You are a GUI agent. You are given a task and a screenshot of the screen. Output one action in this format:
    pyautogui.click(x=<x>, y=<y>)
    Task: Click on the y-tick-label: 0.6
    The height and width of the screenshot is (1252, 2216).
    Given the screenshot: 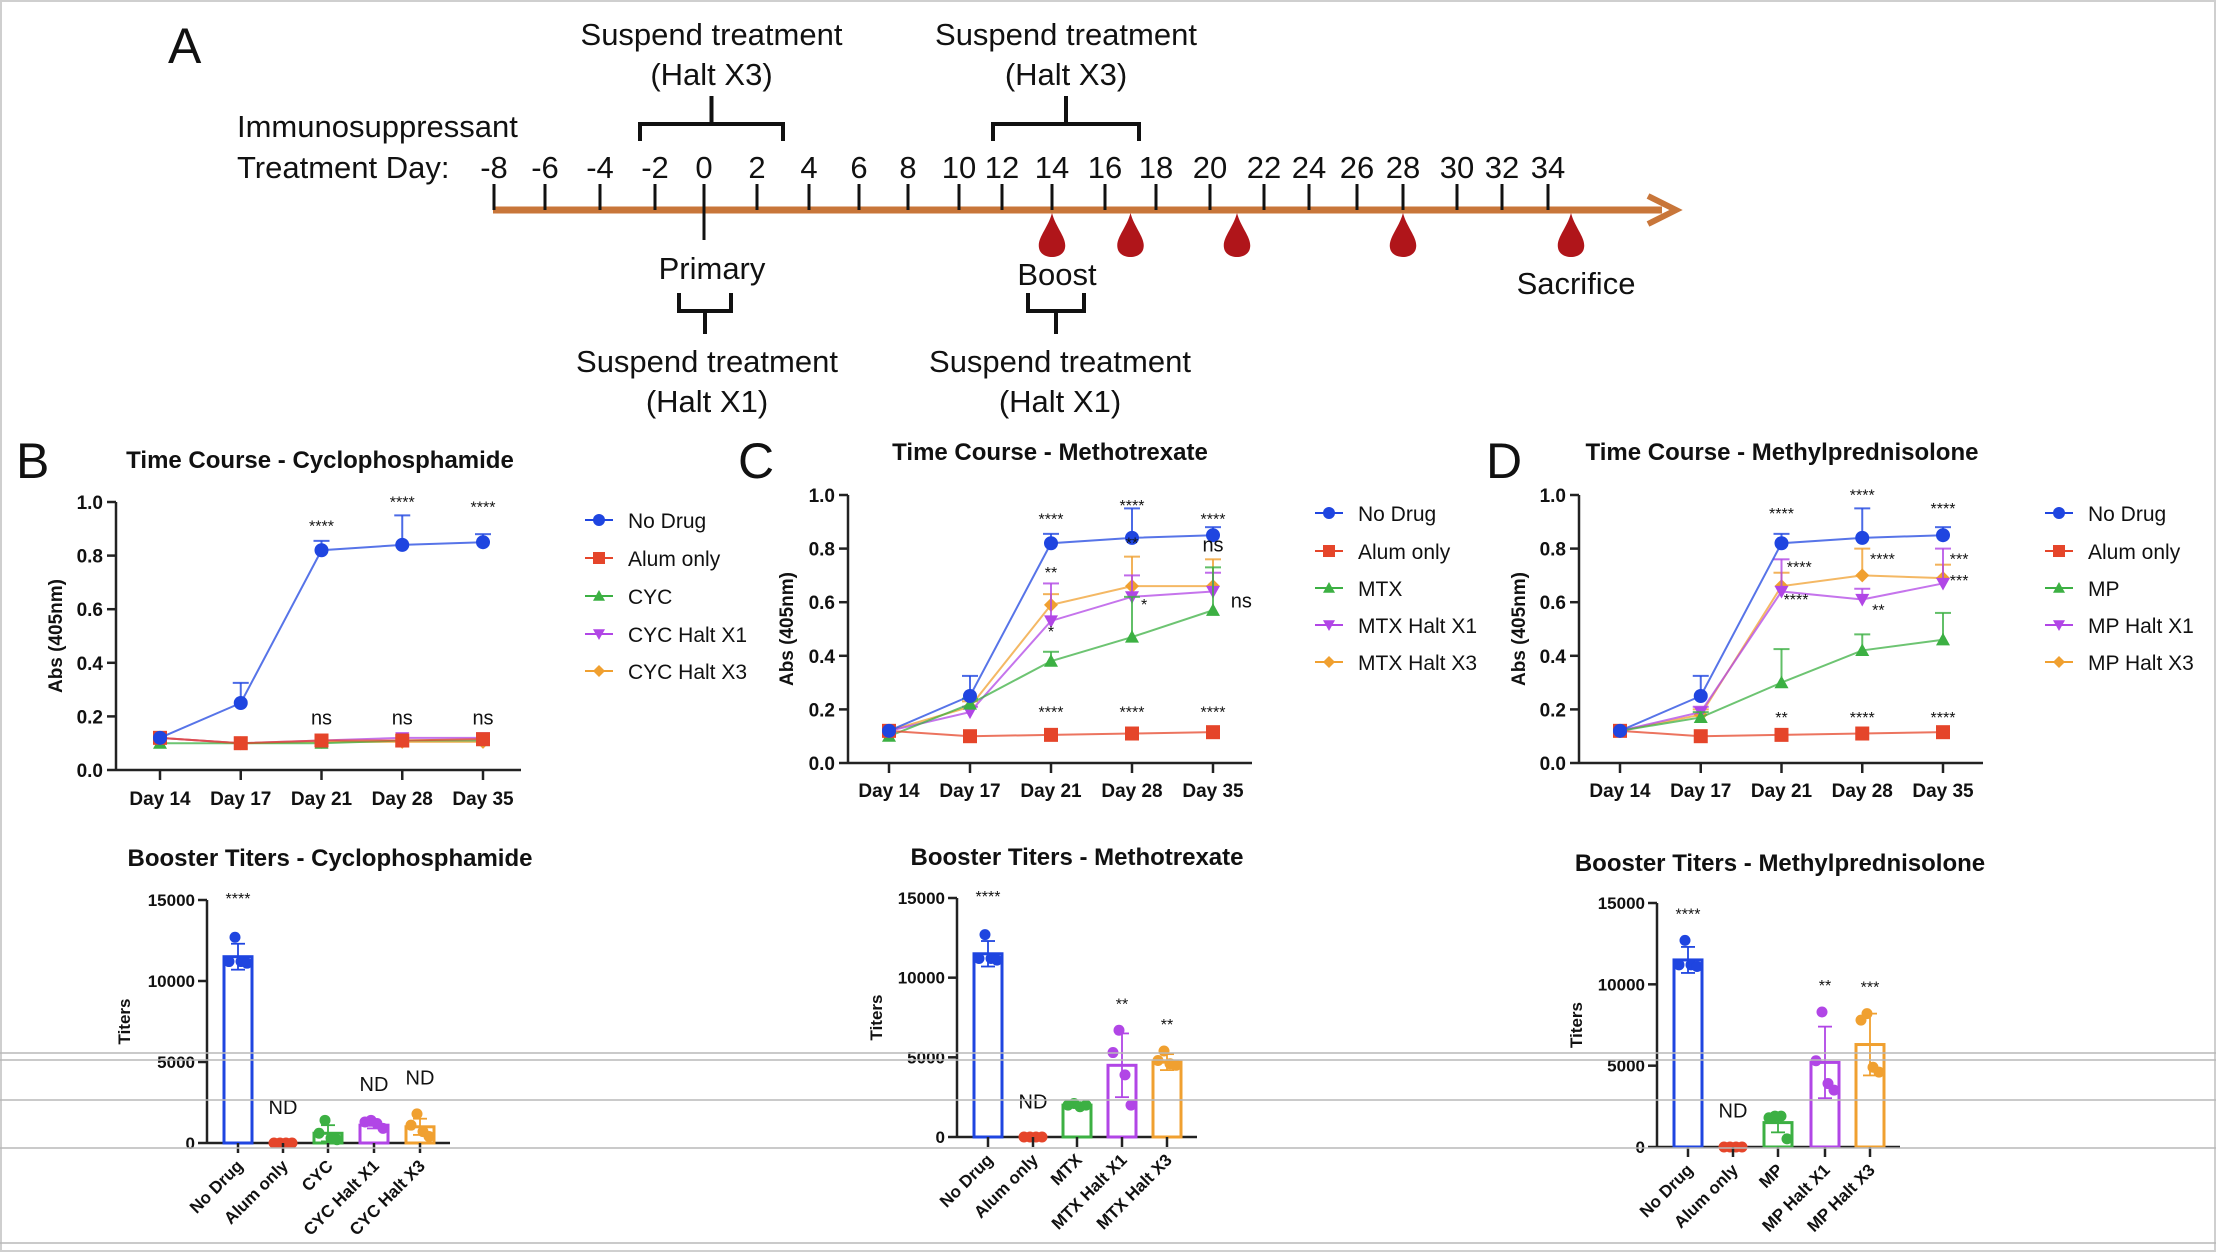 What is the action you would take?
    pyautogui.click(x=90, y=610)
    